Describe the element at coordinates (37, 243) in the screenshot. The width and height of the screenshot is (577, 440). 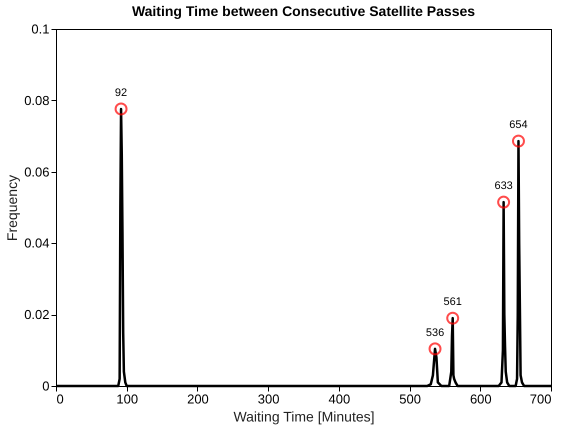
I see `y-tick-label: 0.04` at that location.